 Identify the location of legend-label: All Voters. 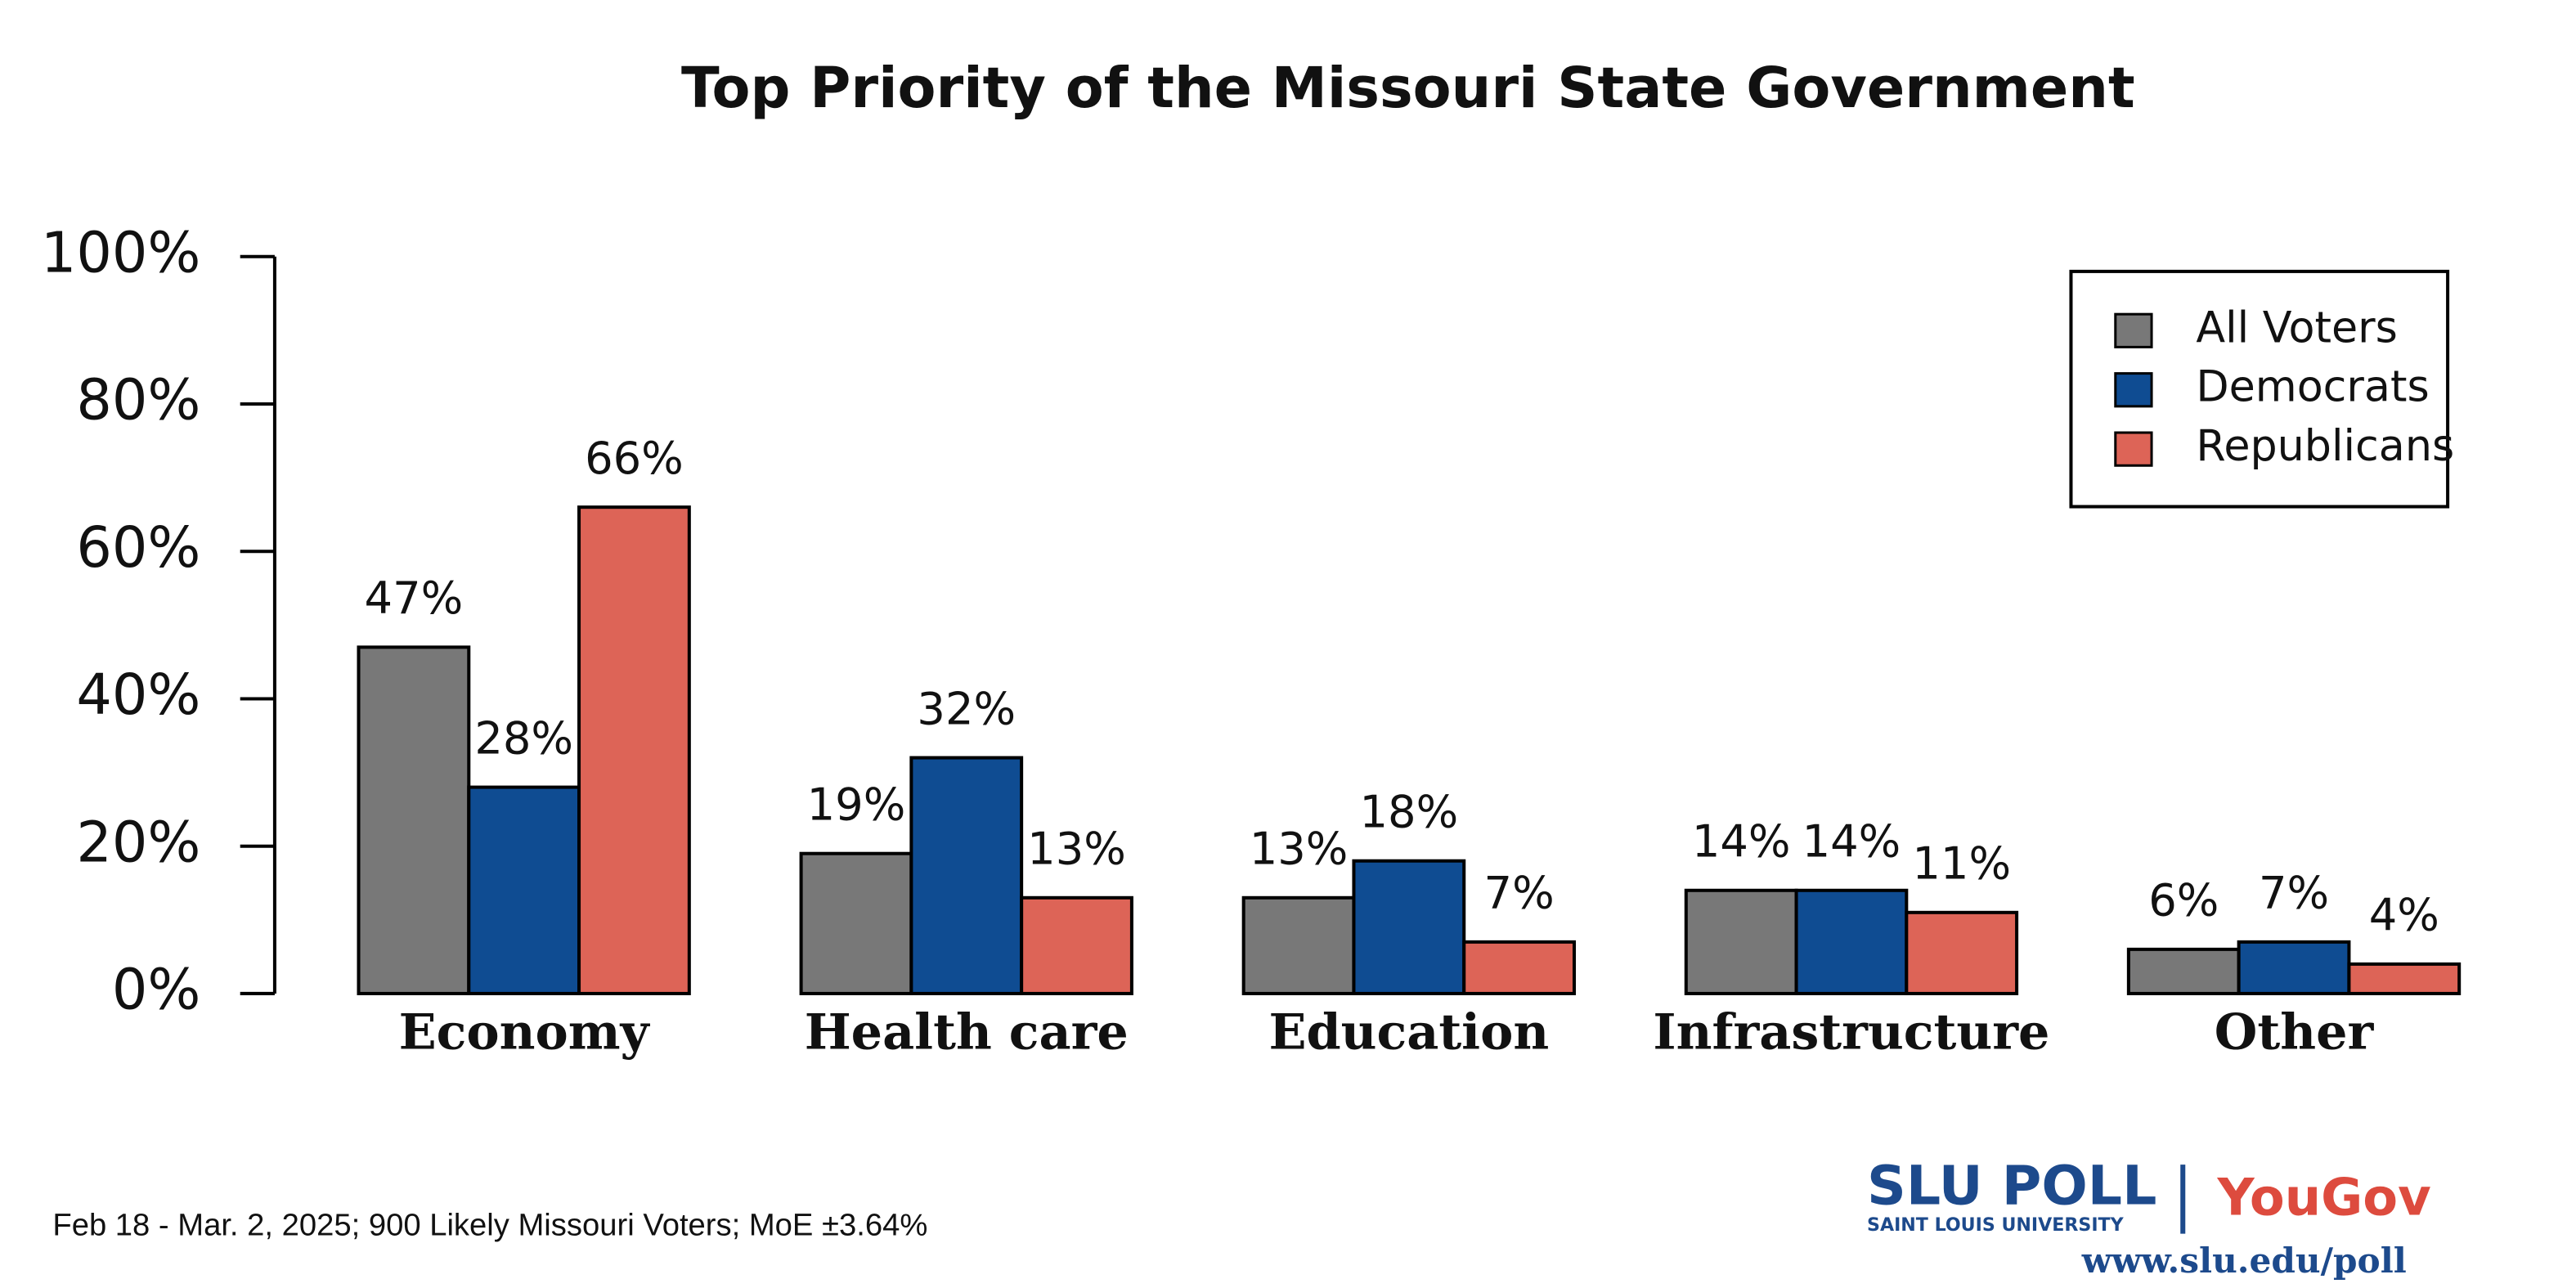
(2297, 327).